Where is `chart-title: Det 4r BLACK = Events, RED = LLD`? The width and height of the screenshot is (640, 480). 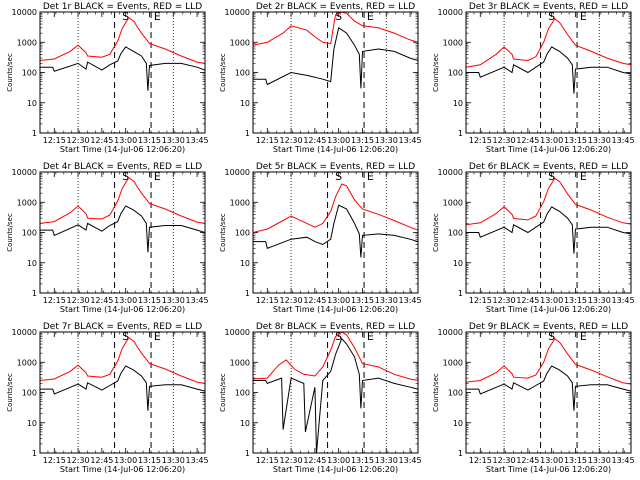
chart-title: Det 4r BLACK = Events, RED = LLD is located at coordinates (122, 167).